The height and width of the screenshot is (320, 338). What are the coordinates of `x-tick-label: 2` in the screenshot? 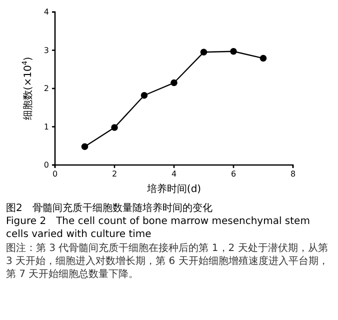 It's located at (115, 174).